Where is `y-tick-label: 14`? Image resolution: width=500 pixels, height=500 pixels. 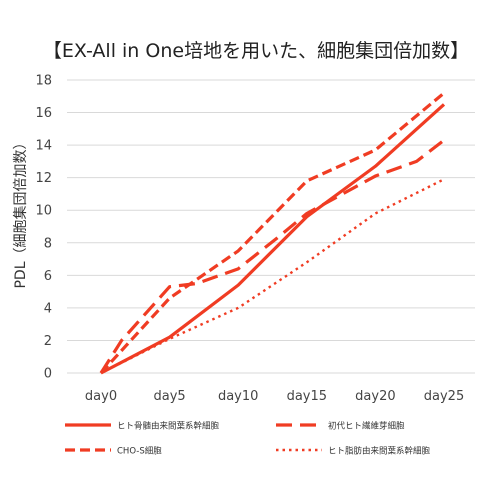
y-tick-label: 14 is located at coordinates (43, 146).